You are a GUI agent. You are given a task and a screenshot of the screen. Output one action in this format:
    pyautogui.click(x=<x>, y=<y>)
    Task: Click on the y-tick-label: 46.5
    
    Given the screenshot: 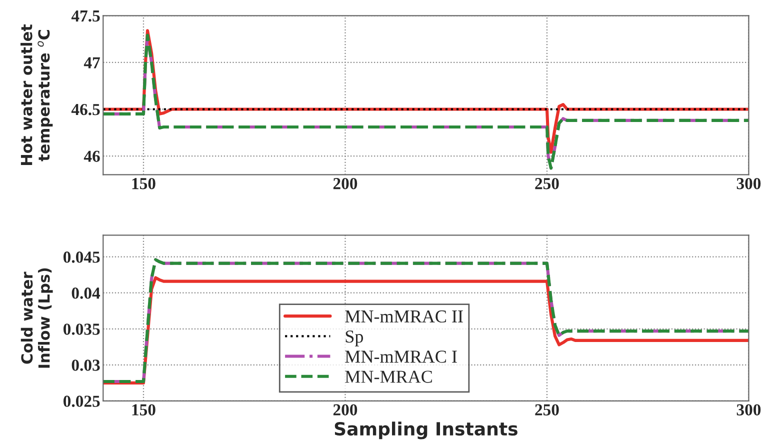 What is the action you would take?
    pyautogui.click(x=85, y=110)
    